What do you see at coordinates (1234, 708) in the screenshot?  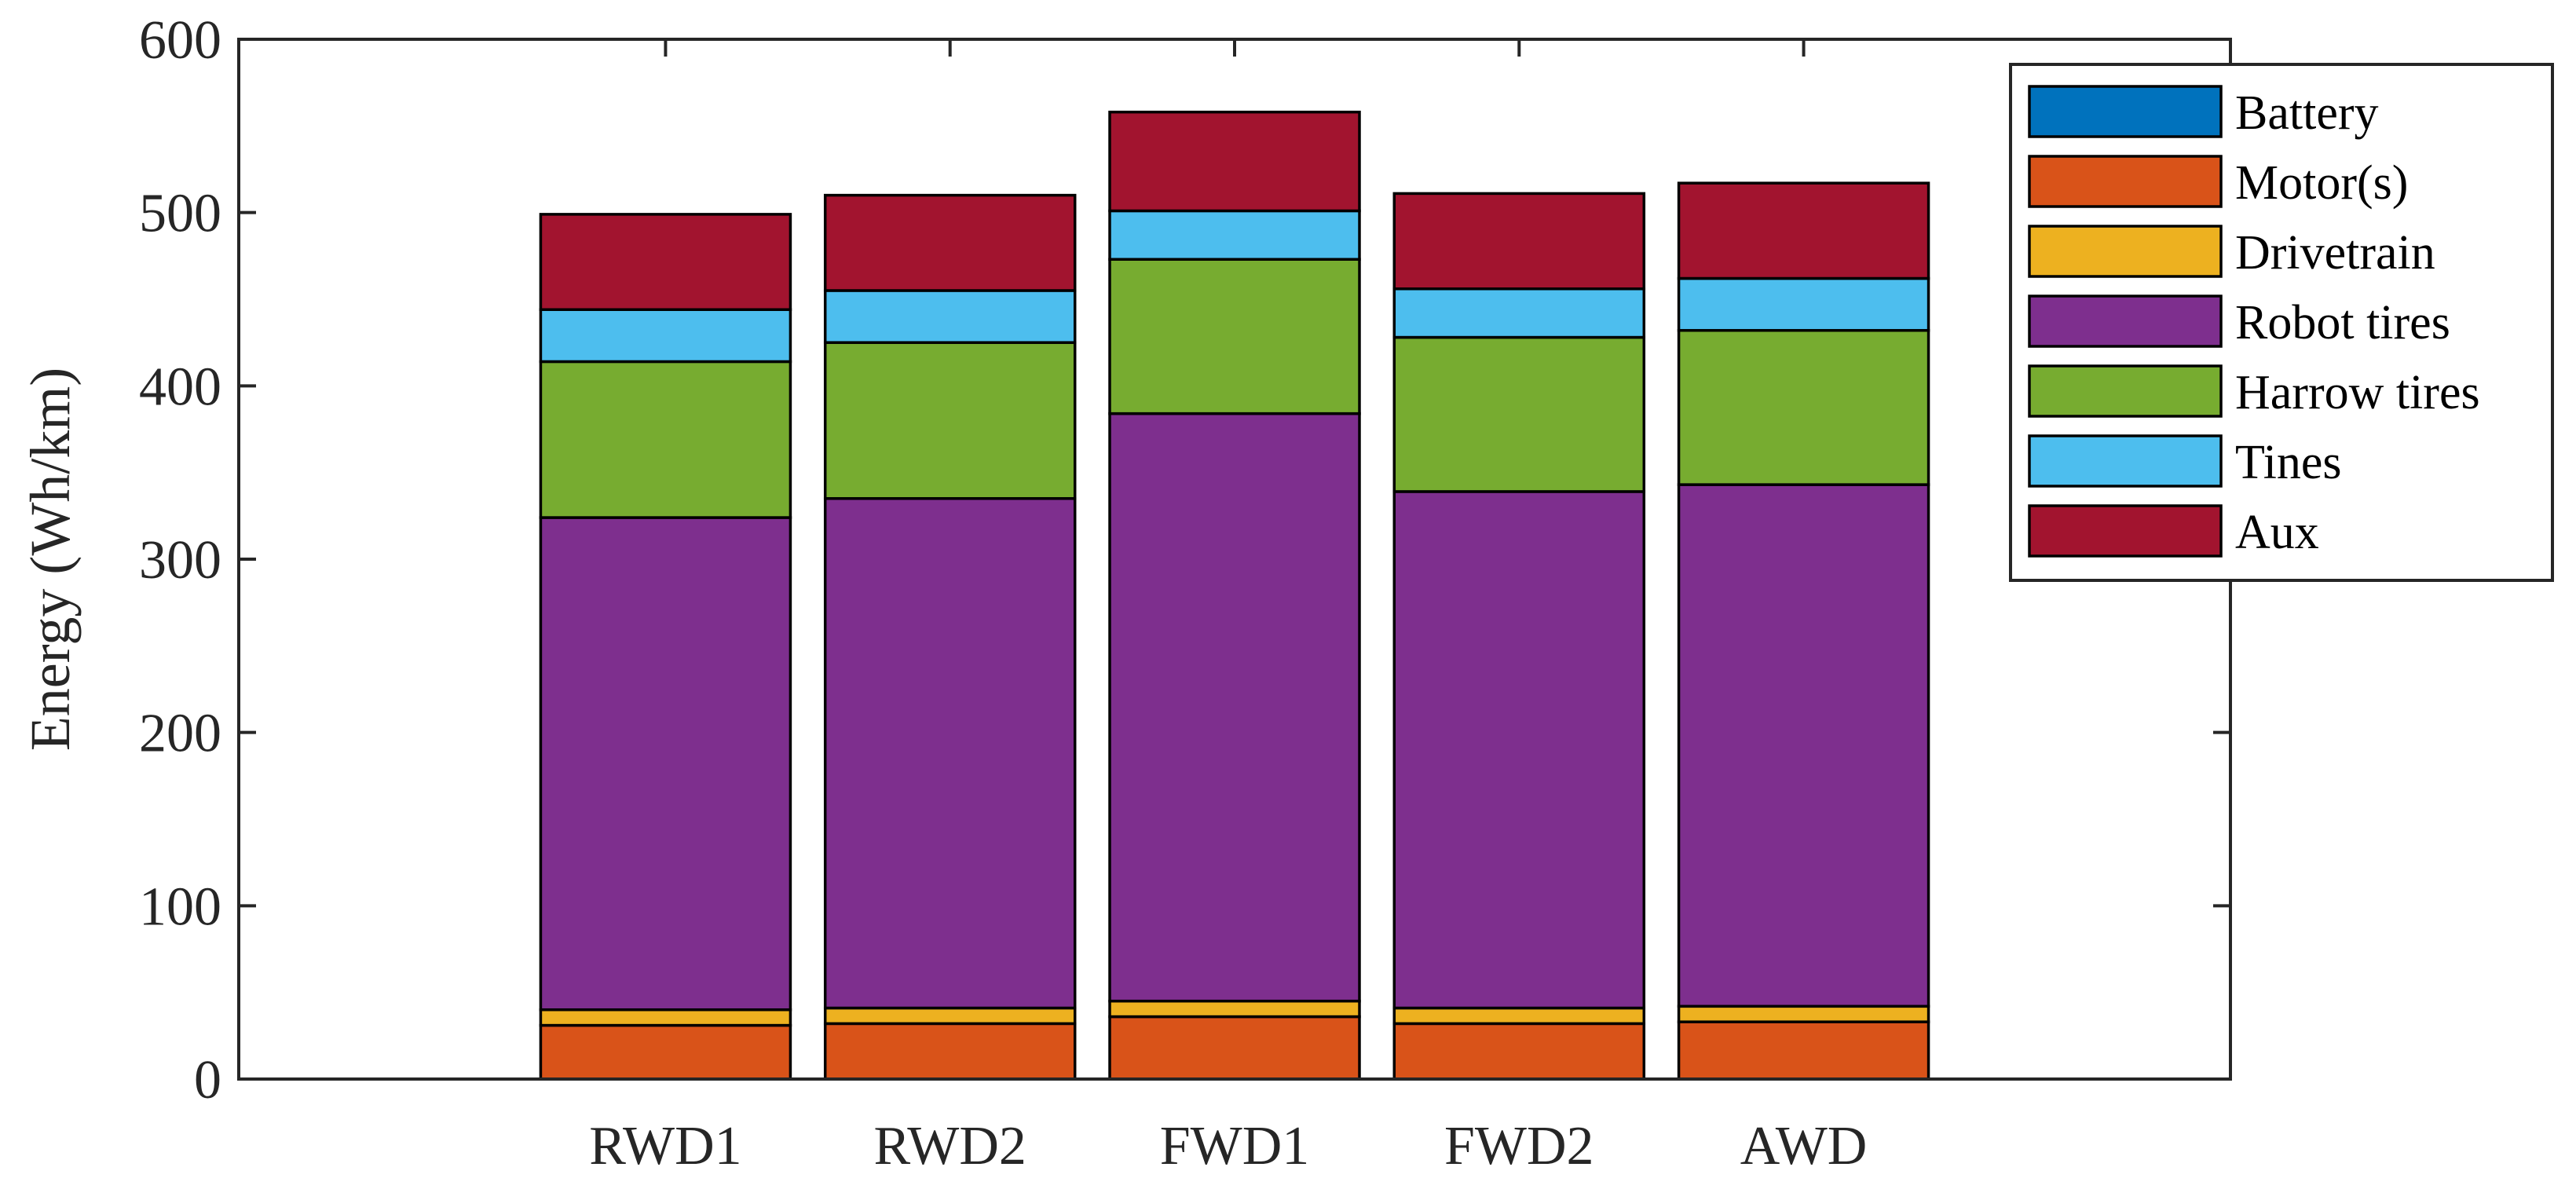 I see `bar-segment-robot-tires-fwd1` at bounding box center [1234, 708].